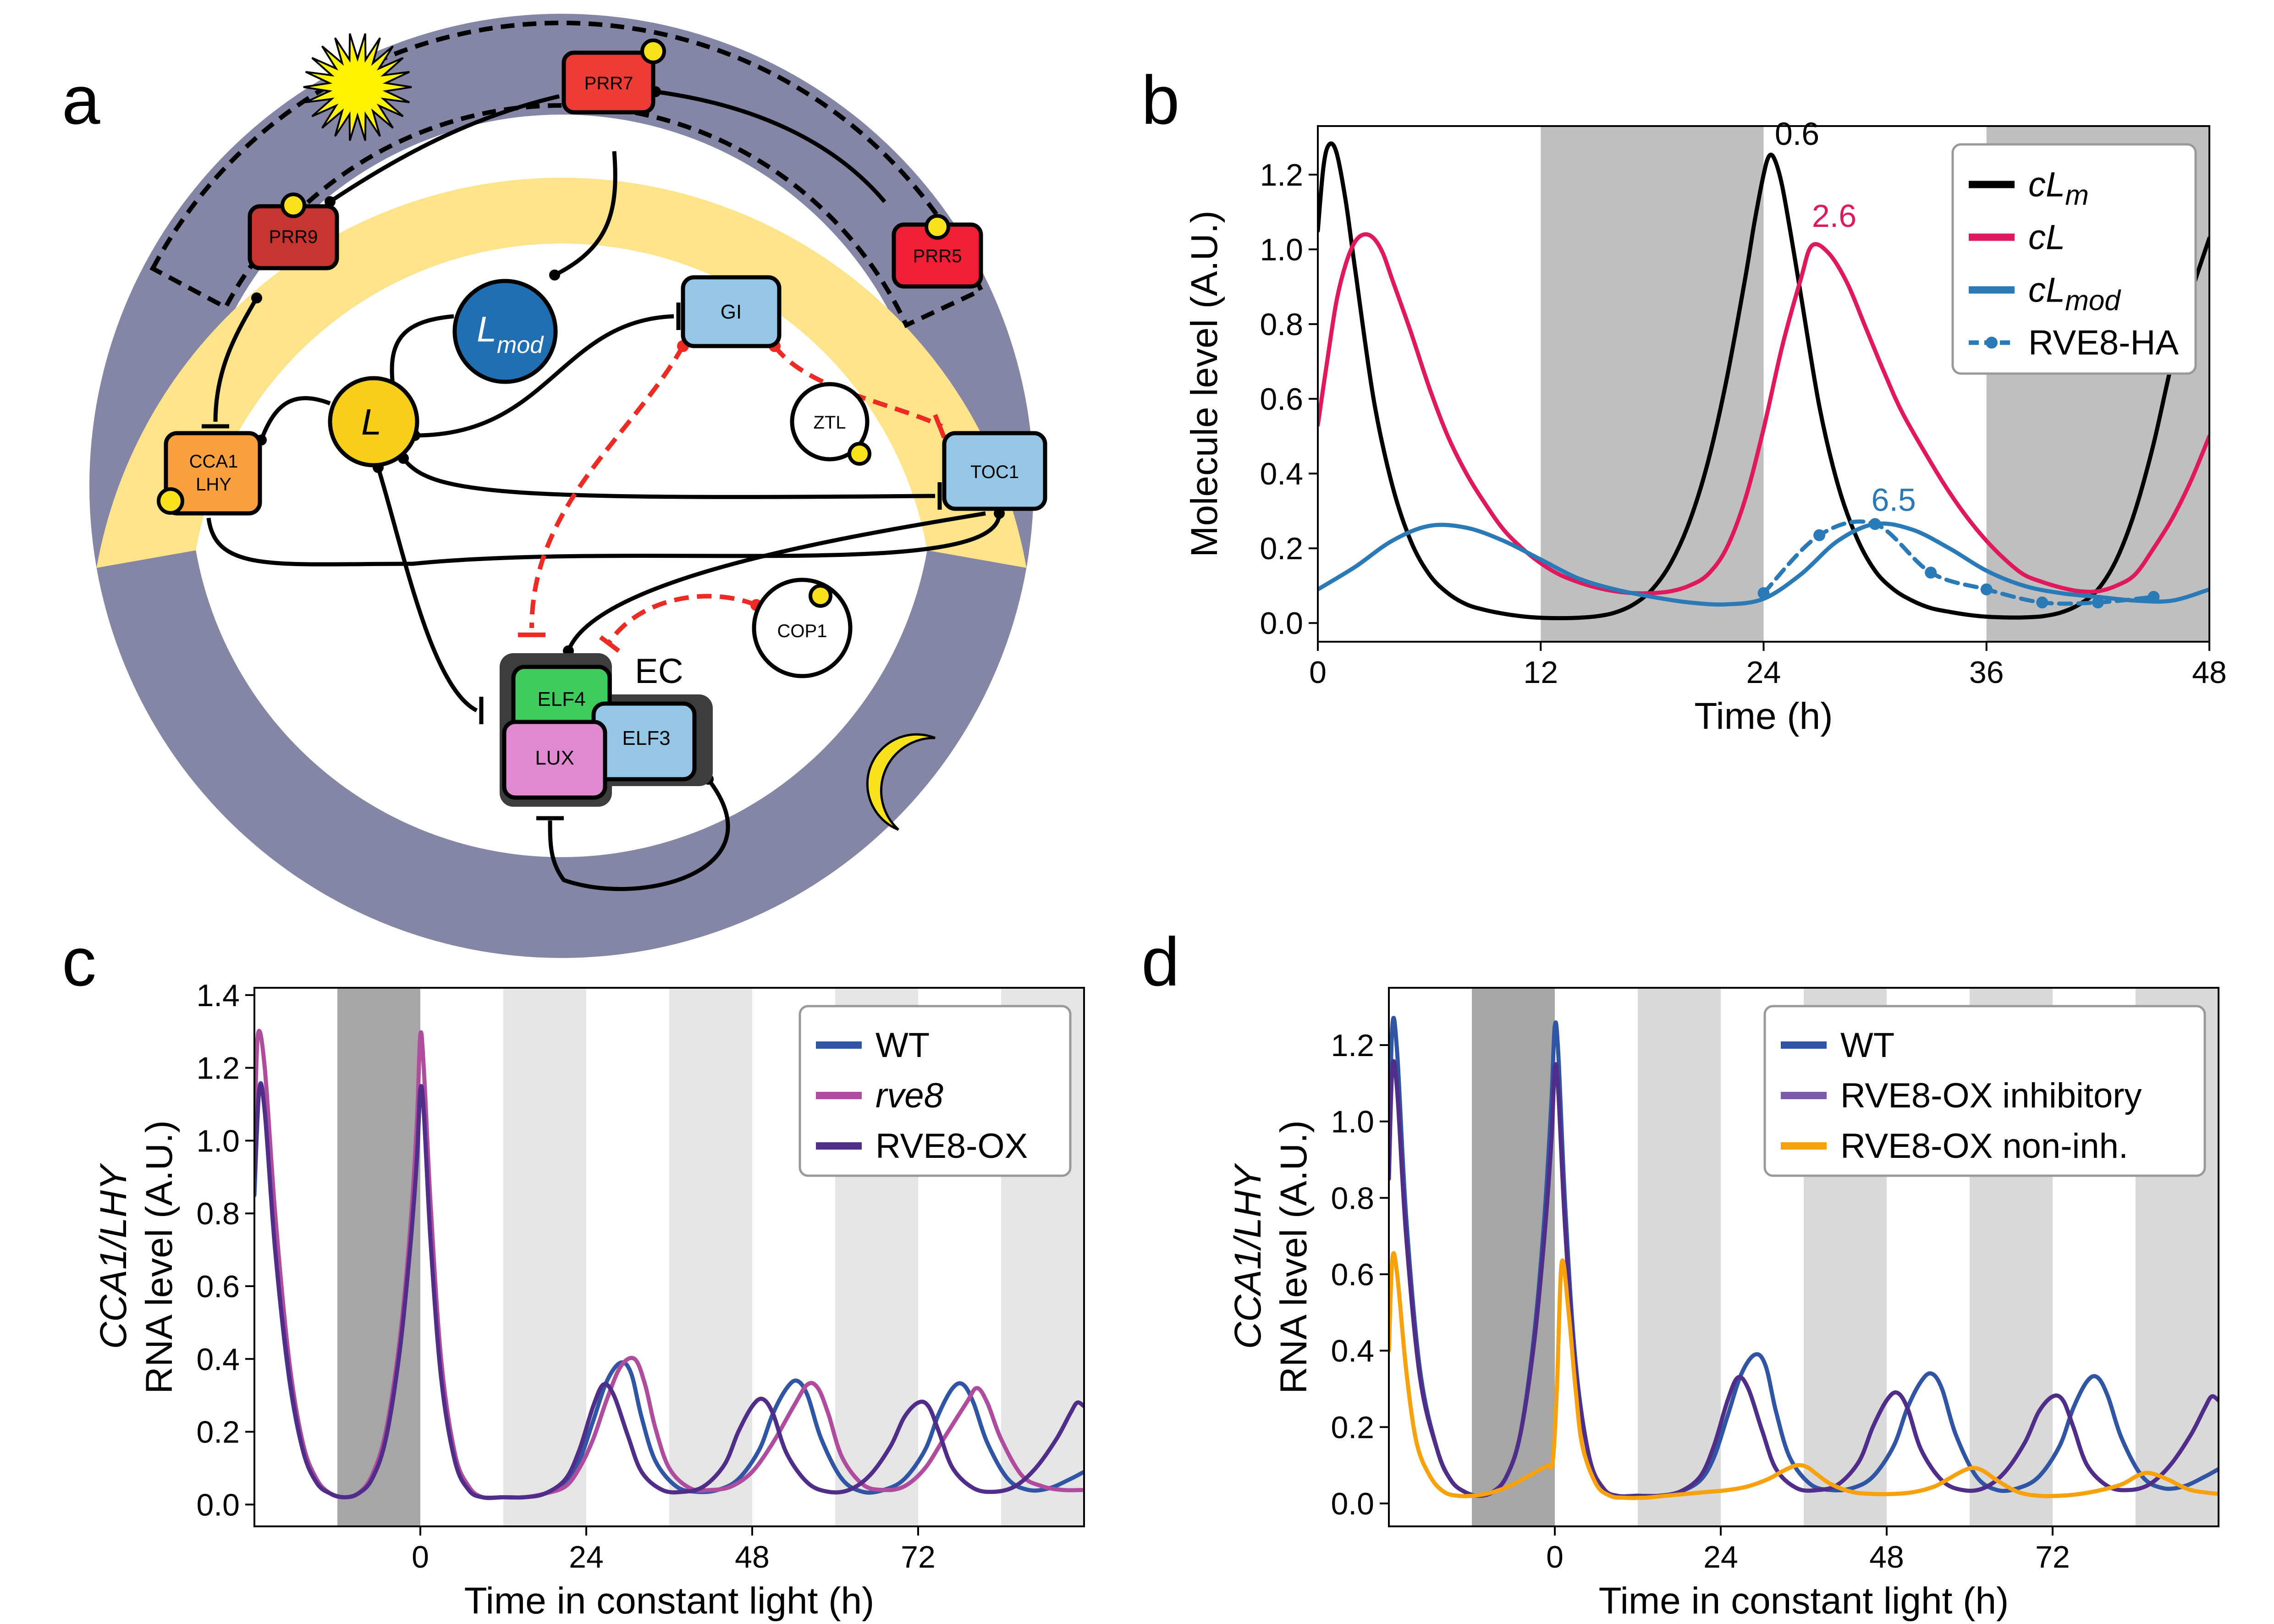 The height and width of the screenshot is (1624, 2274). Describe the element at coordinates (1541, 672) in the screenshot. I see `x-tick-label: 12` at that location.